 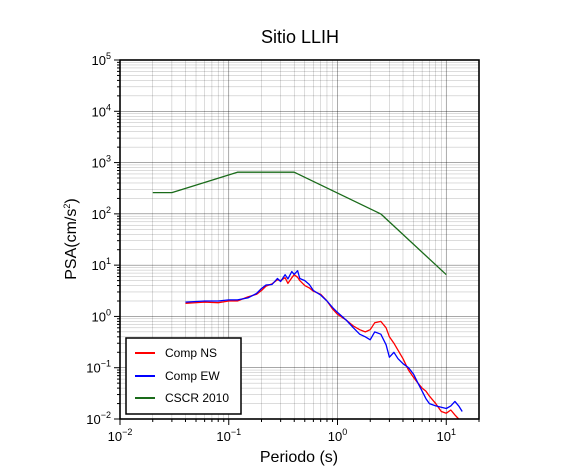 What do you see at coordinates (228, 435) in the screenshot?
I see `x-tick-label: 10⁻¹` at bounding box center [228, 435].